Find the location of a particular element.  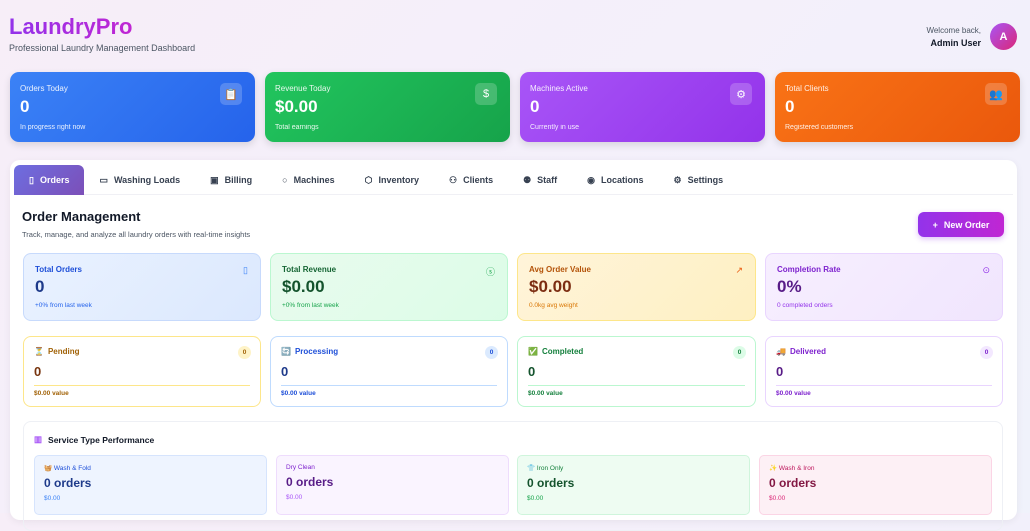

tab-label: Billing is located at coordinates (238, 180).